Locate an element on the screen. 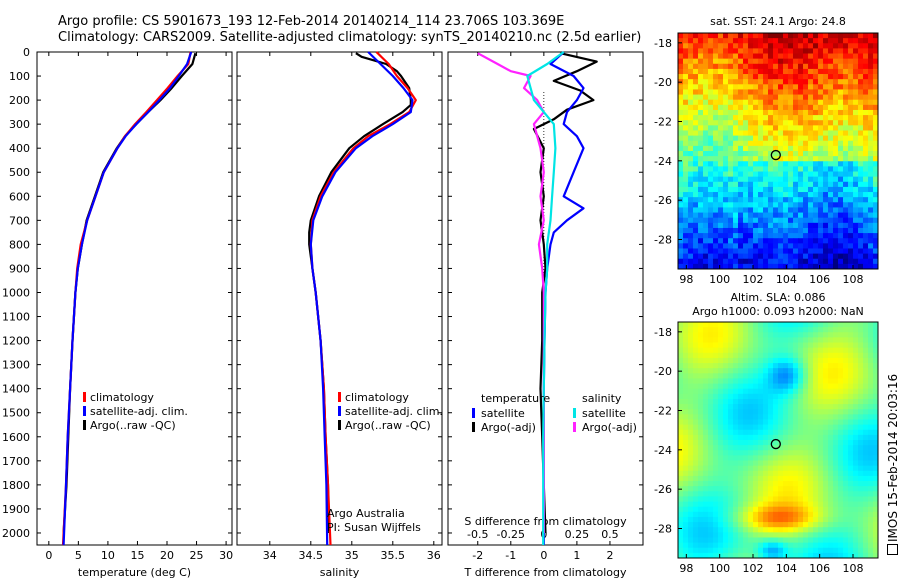  sla-map-ytick-label: -26 is located at coordinates (663, 489).